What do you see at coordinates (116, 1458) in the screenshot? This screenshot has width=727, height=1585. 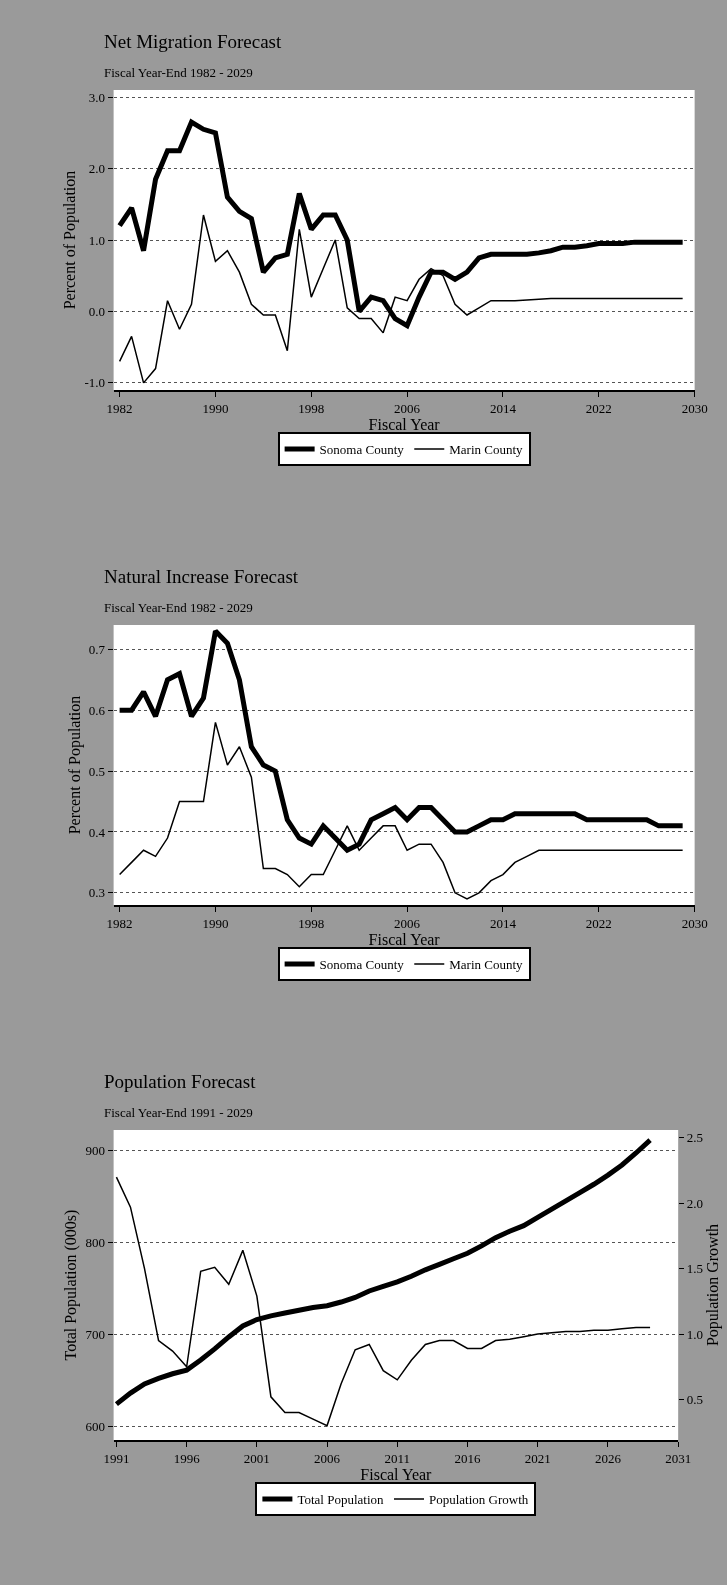 I see `x-tick-label: 1991` at bounding box center [116, 1458].